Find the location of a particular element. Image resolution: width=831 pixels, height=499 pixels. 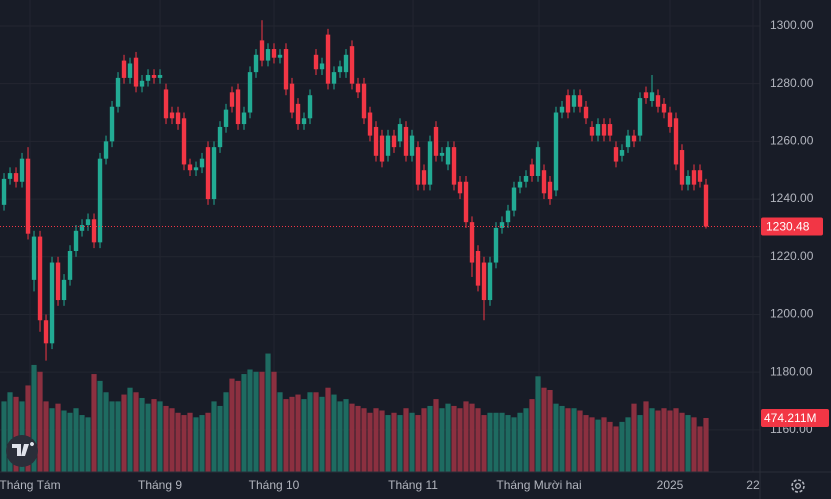

logo-circle is located at coordinates (22, 451).